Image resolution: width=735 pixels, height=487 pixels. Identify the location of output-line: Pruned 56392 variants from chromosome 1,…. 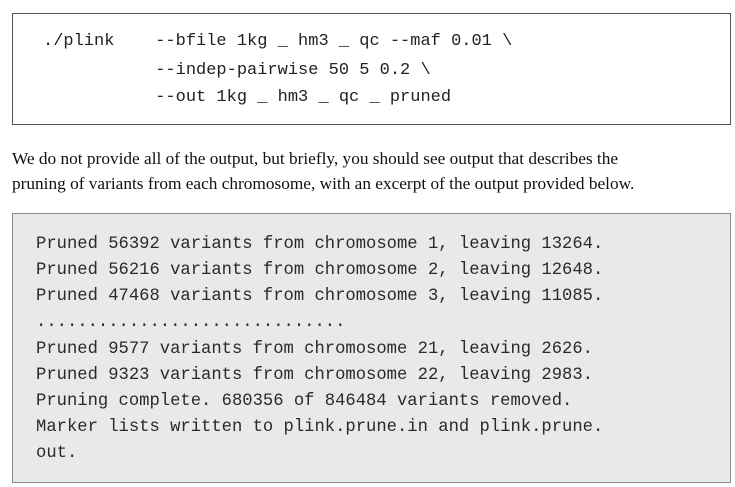
(320, 244).